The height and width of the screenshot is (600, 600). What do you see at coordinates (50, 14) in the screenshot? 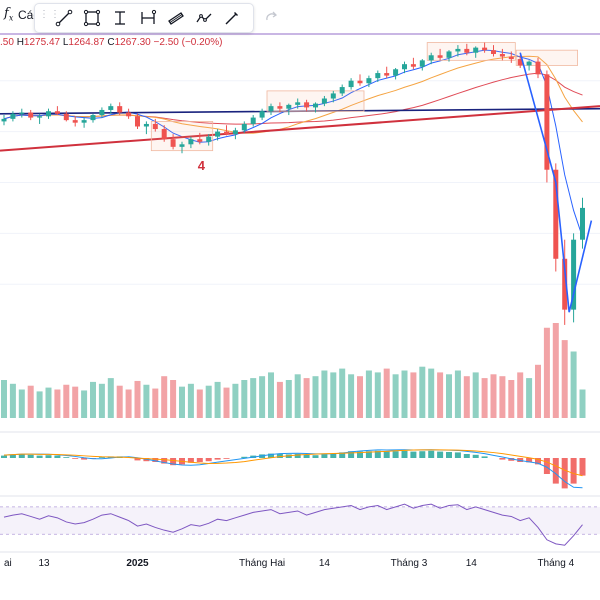
I see `grip-icon: ⋮⋮` at bounding box center [50, 14].